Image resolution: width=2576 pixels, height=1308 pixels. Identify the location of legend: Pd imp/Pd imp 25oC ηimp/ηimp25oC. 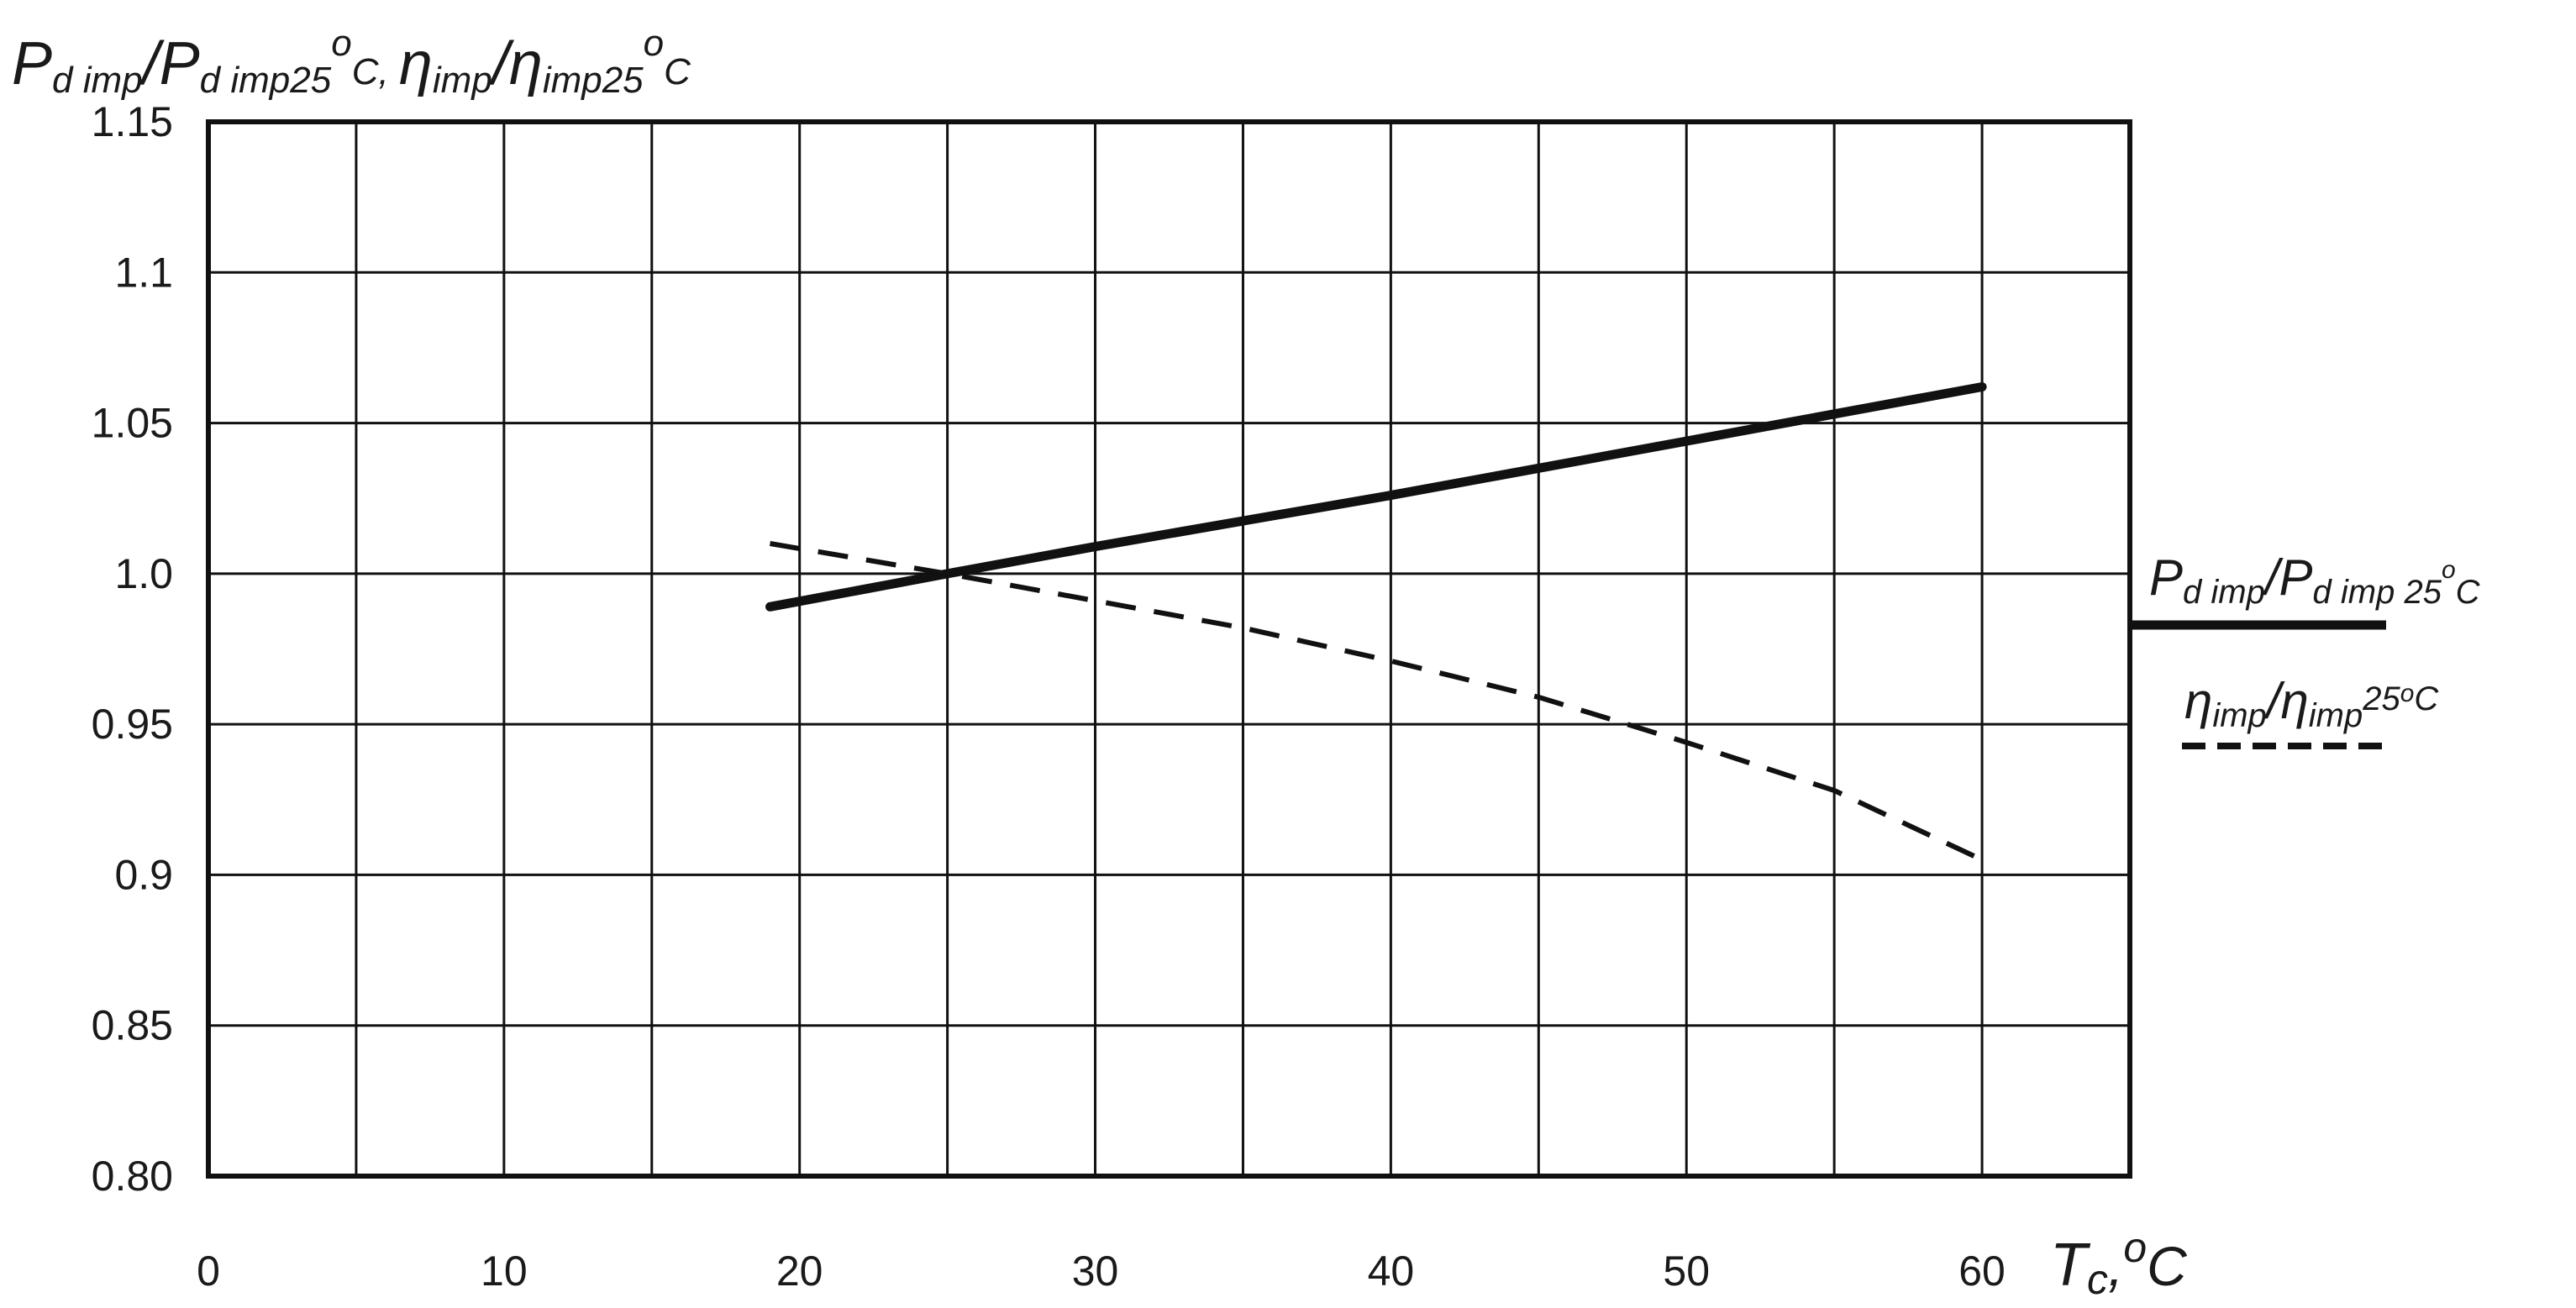
(2304, 649).